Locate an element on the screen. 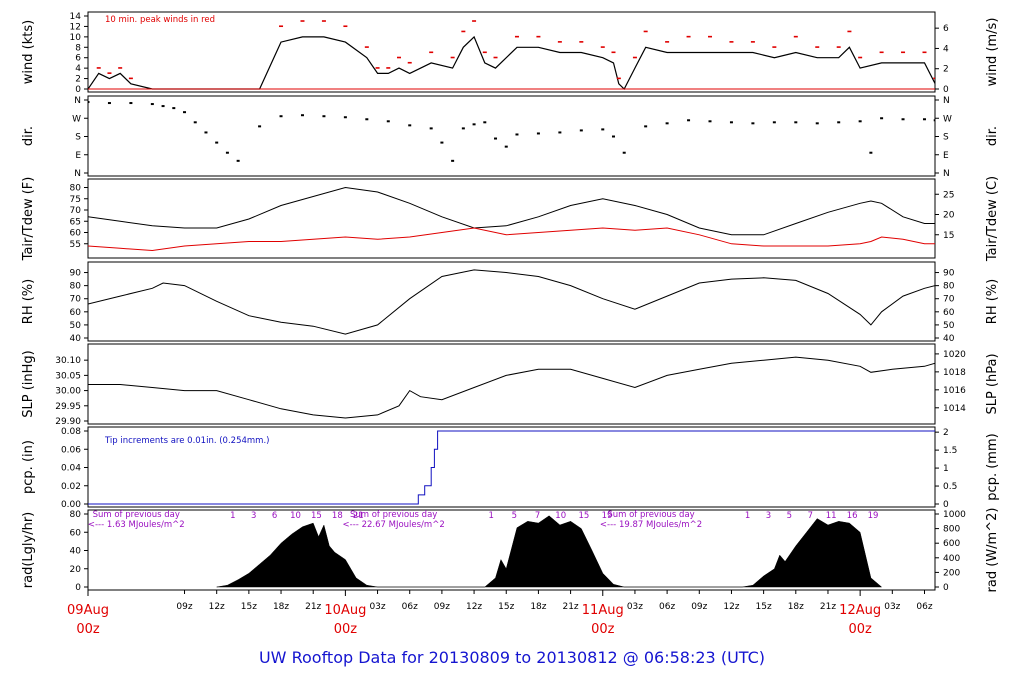 The height and width of the screenshot is (700, 1024). tick-label-left: 0.04 is located at coordinates (71, 469).